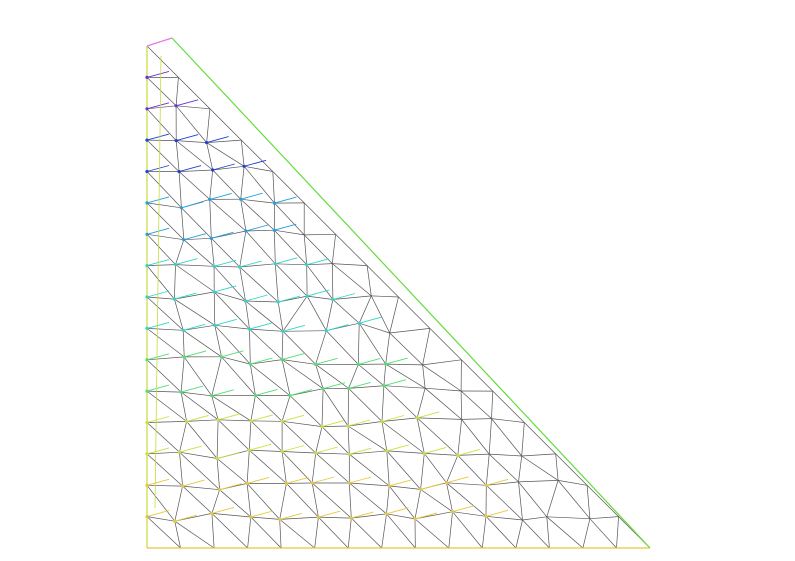  Describe the element at coordinates (158, 282) in the screenshot. I see `inner-left-boundary` at that location.